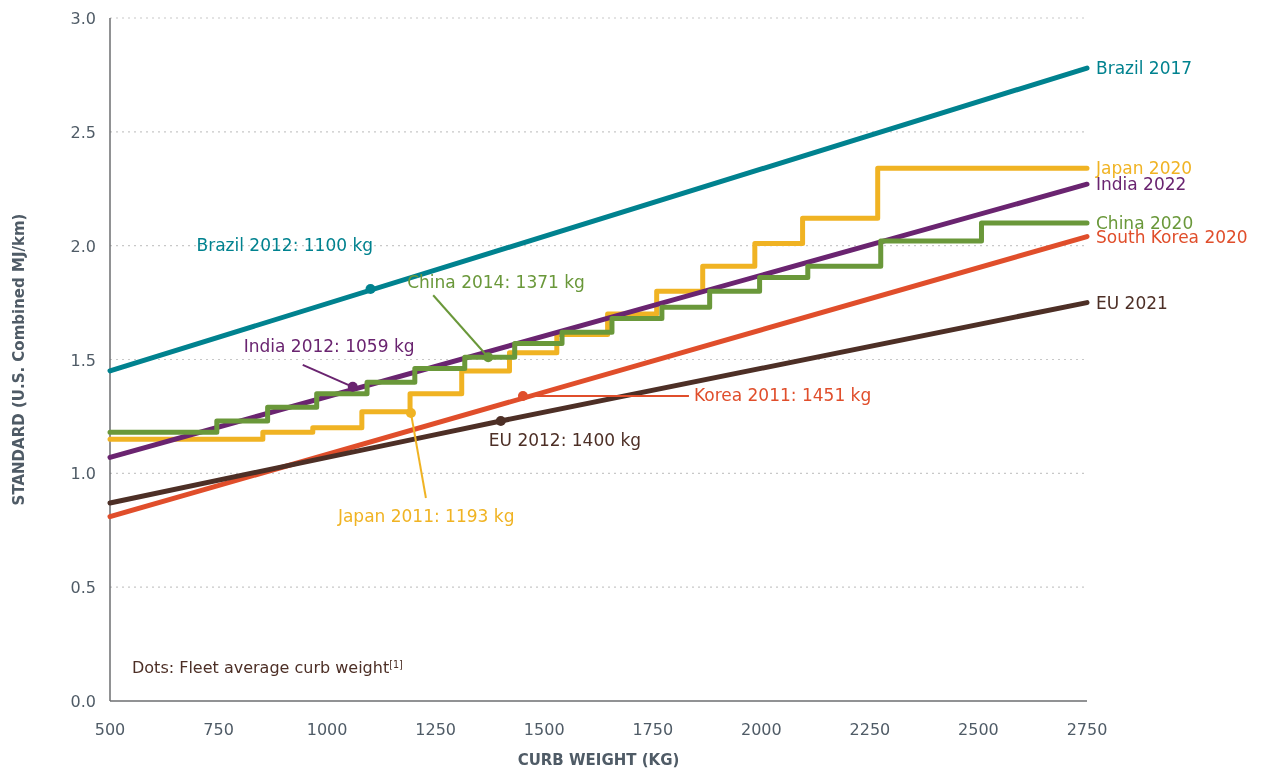 The height and width of the screenshot is (768, 1276). What do you see at coordinates (496, 282) in the screenshot?
I see `annotation: China 2014: 1371 kg` at bounding box center [496, 282].